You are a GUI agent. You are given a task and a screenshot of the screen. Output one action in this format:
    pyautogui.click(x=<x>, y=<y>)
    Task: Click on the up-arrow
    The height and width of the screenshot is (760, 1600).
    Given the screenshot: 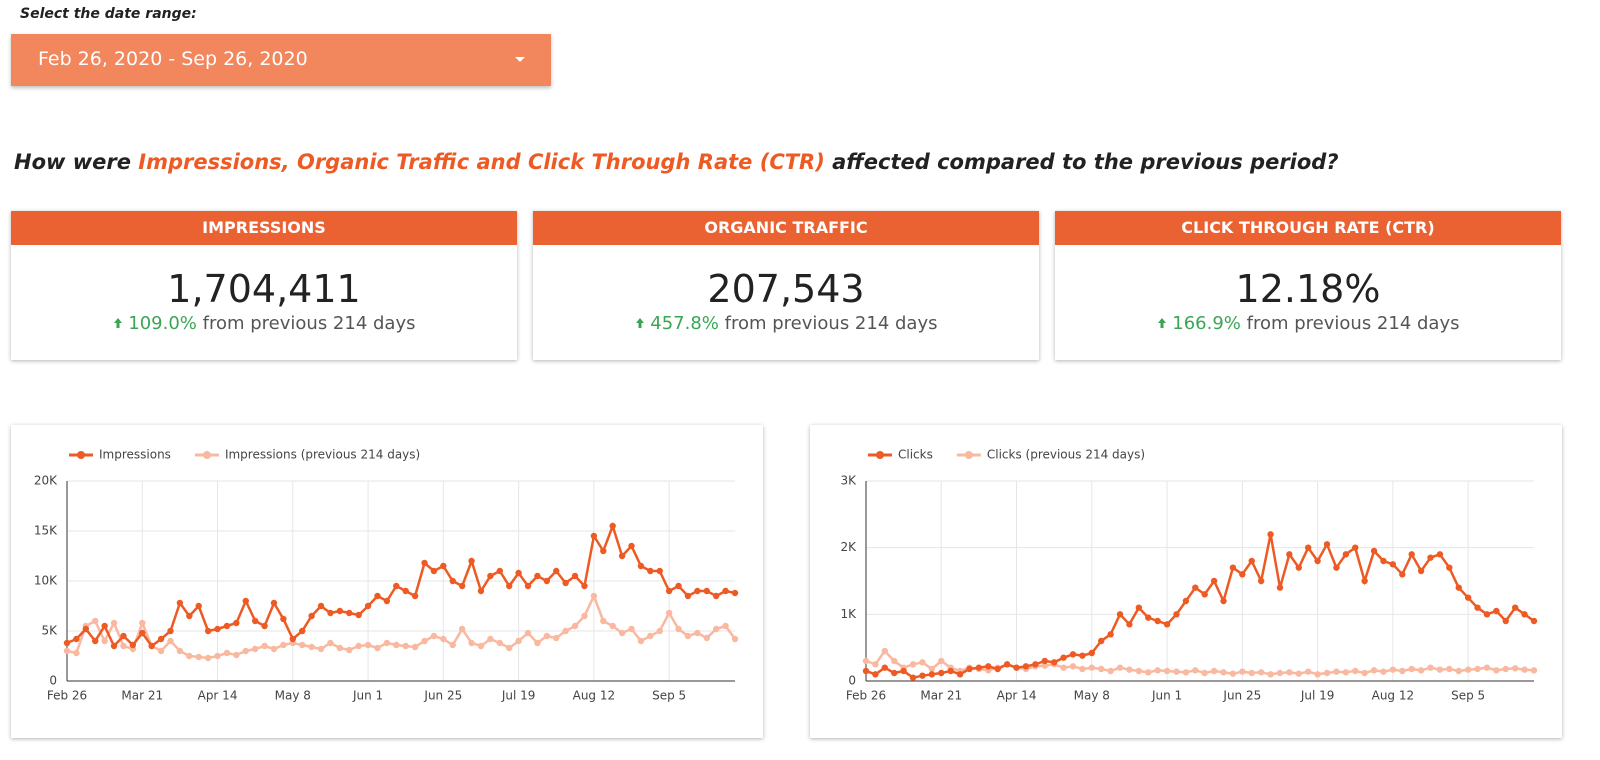 What is the action you would take?
    pyautogui.click(x=117, y=323)
    